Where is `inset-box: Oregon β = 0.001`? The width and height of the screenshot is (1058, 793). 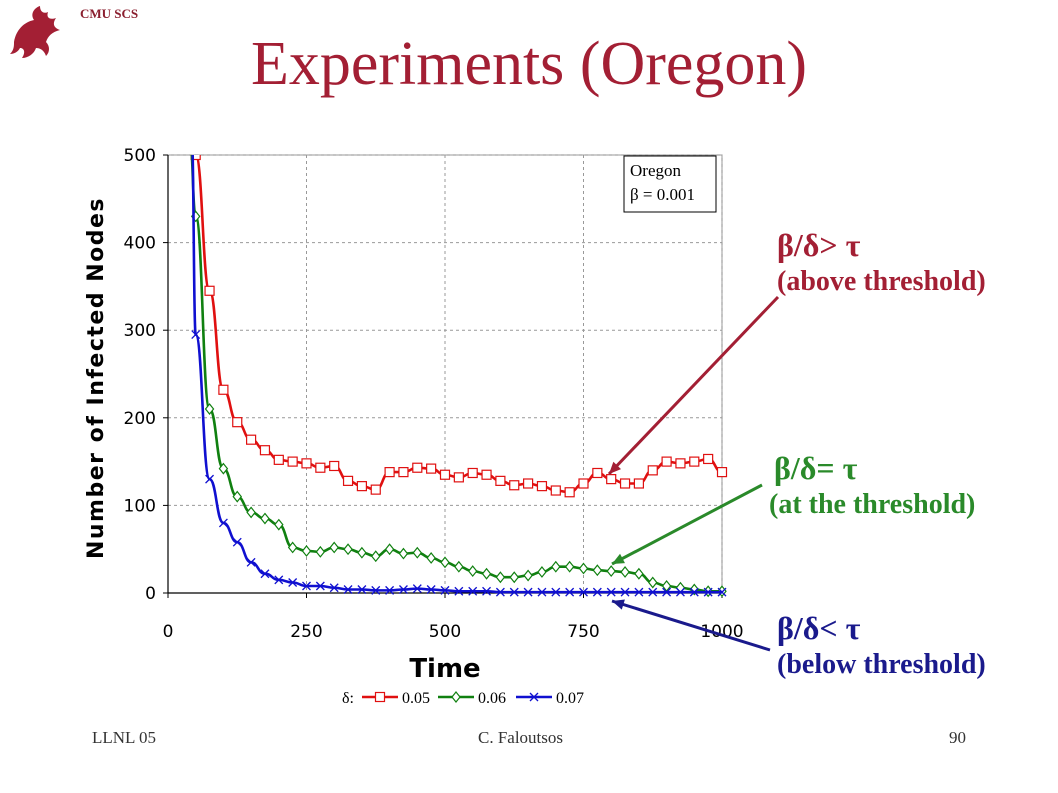 inset-box: Oregon β = 0.001 is located at coordinates (670, 184).